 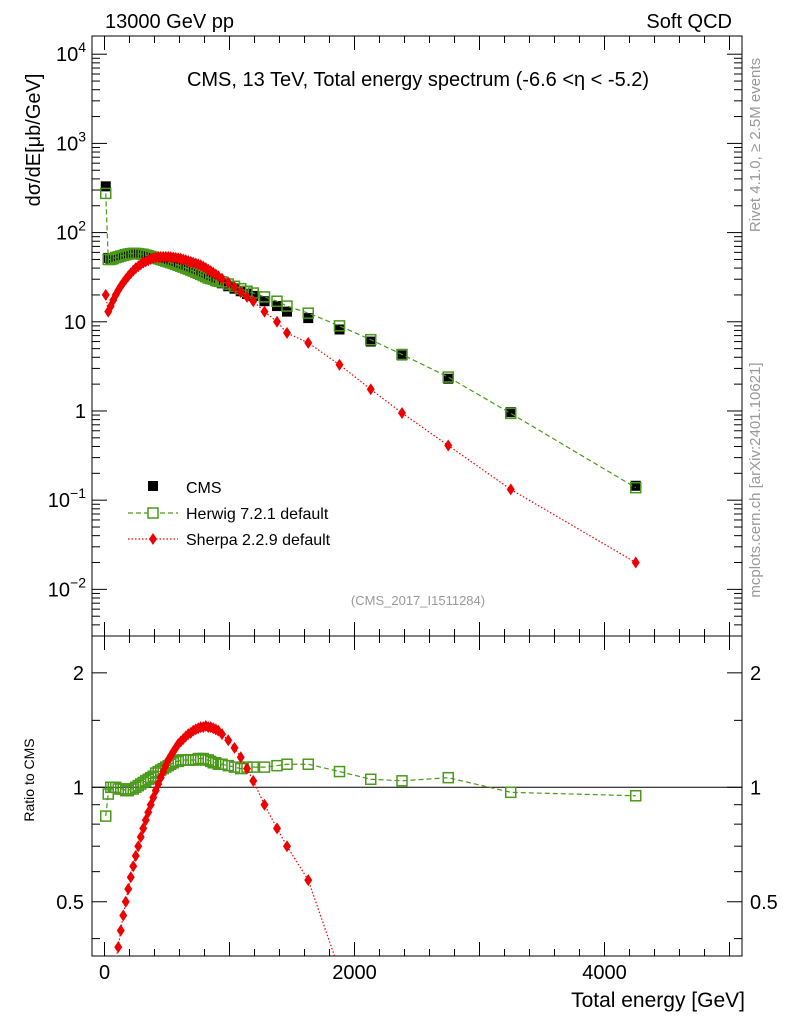 I want to click on ratio-y-tick-label-right: 1, so click(x=755, y=788).